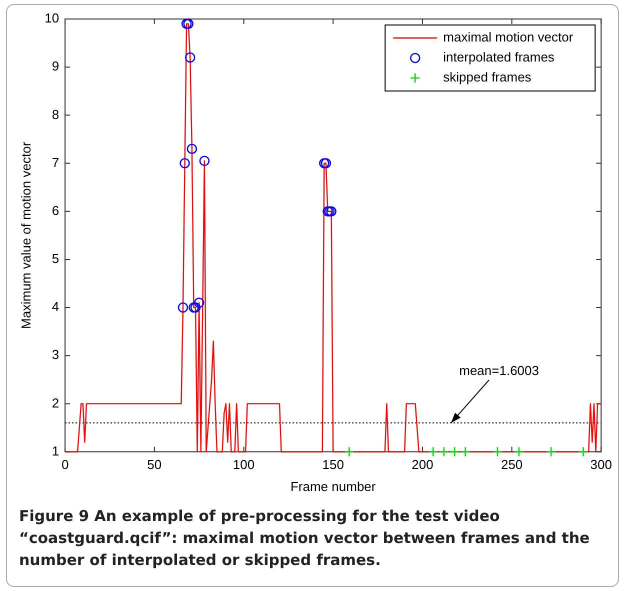  Describe the element at coordinates (333, 464) in the screenshot. I see `x-tick-label: 150` at that location.